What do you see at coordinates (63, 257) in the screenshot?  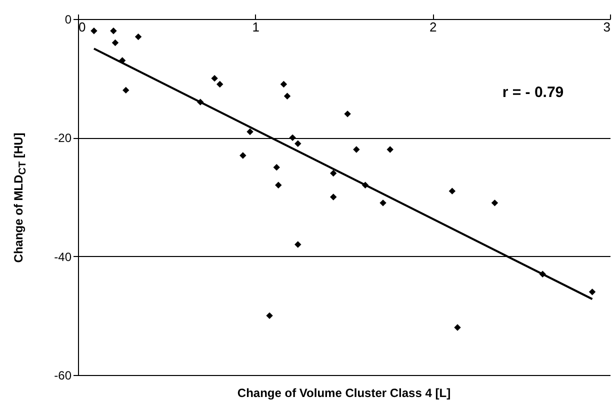 I see `y-tick-label: -40` at bounding box center [63, 257].